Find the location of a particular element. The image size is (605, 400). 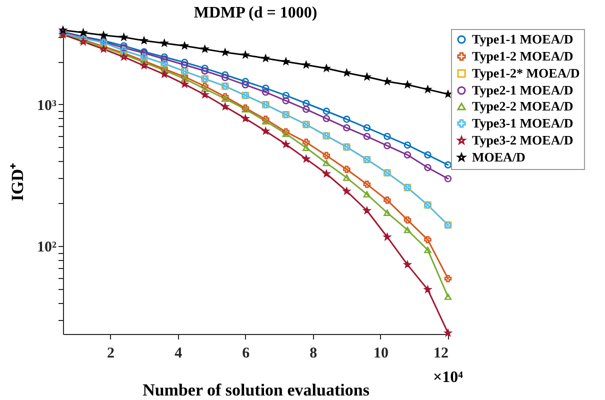

x-tick-label: 8 is located at coordinates (314, 354).